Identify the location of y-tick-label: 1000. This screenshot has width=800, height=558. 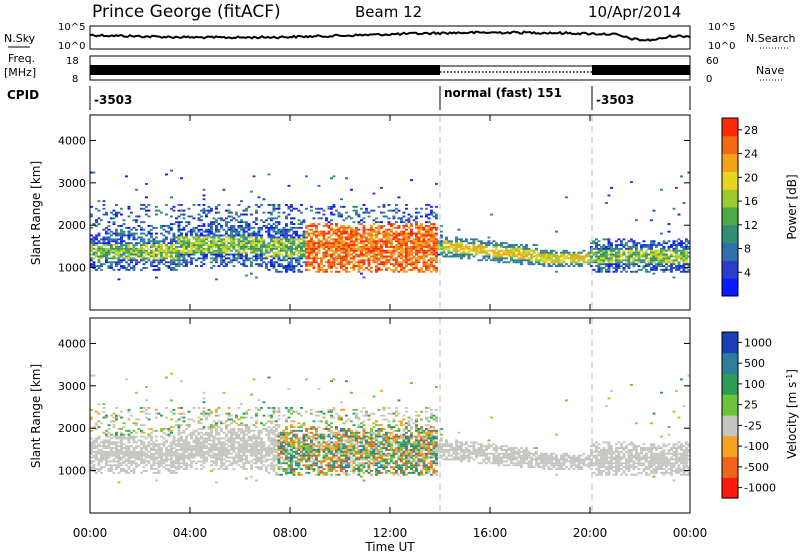
(72, 268).